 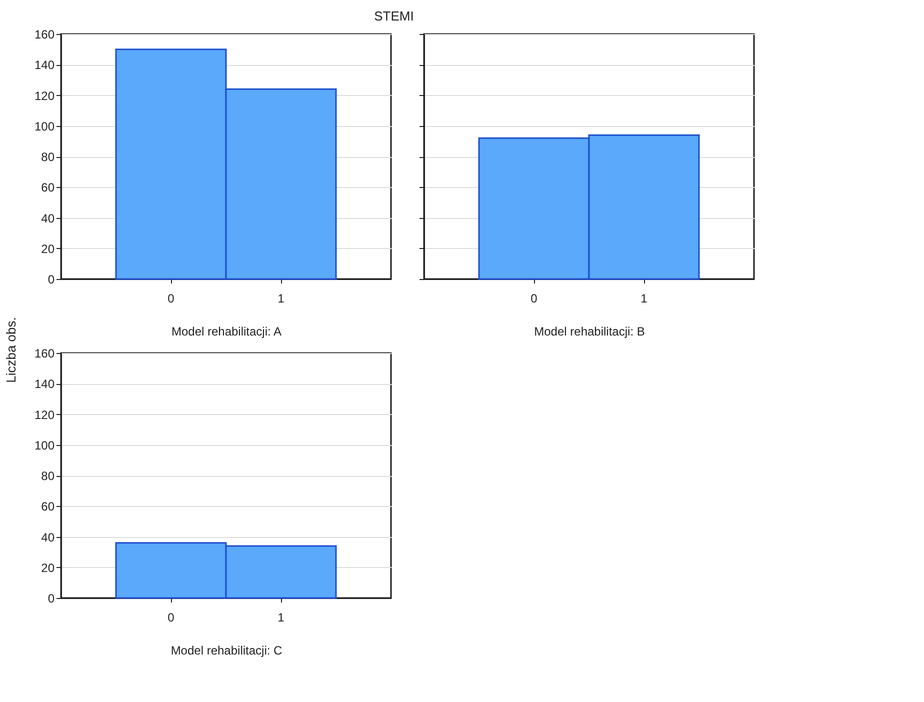 I want to click on x-axis-title: Model rehabilitacji: B, so click(x=589, y=331).